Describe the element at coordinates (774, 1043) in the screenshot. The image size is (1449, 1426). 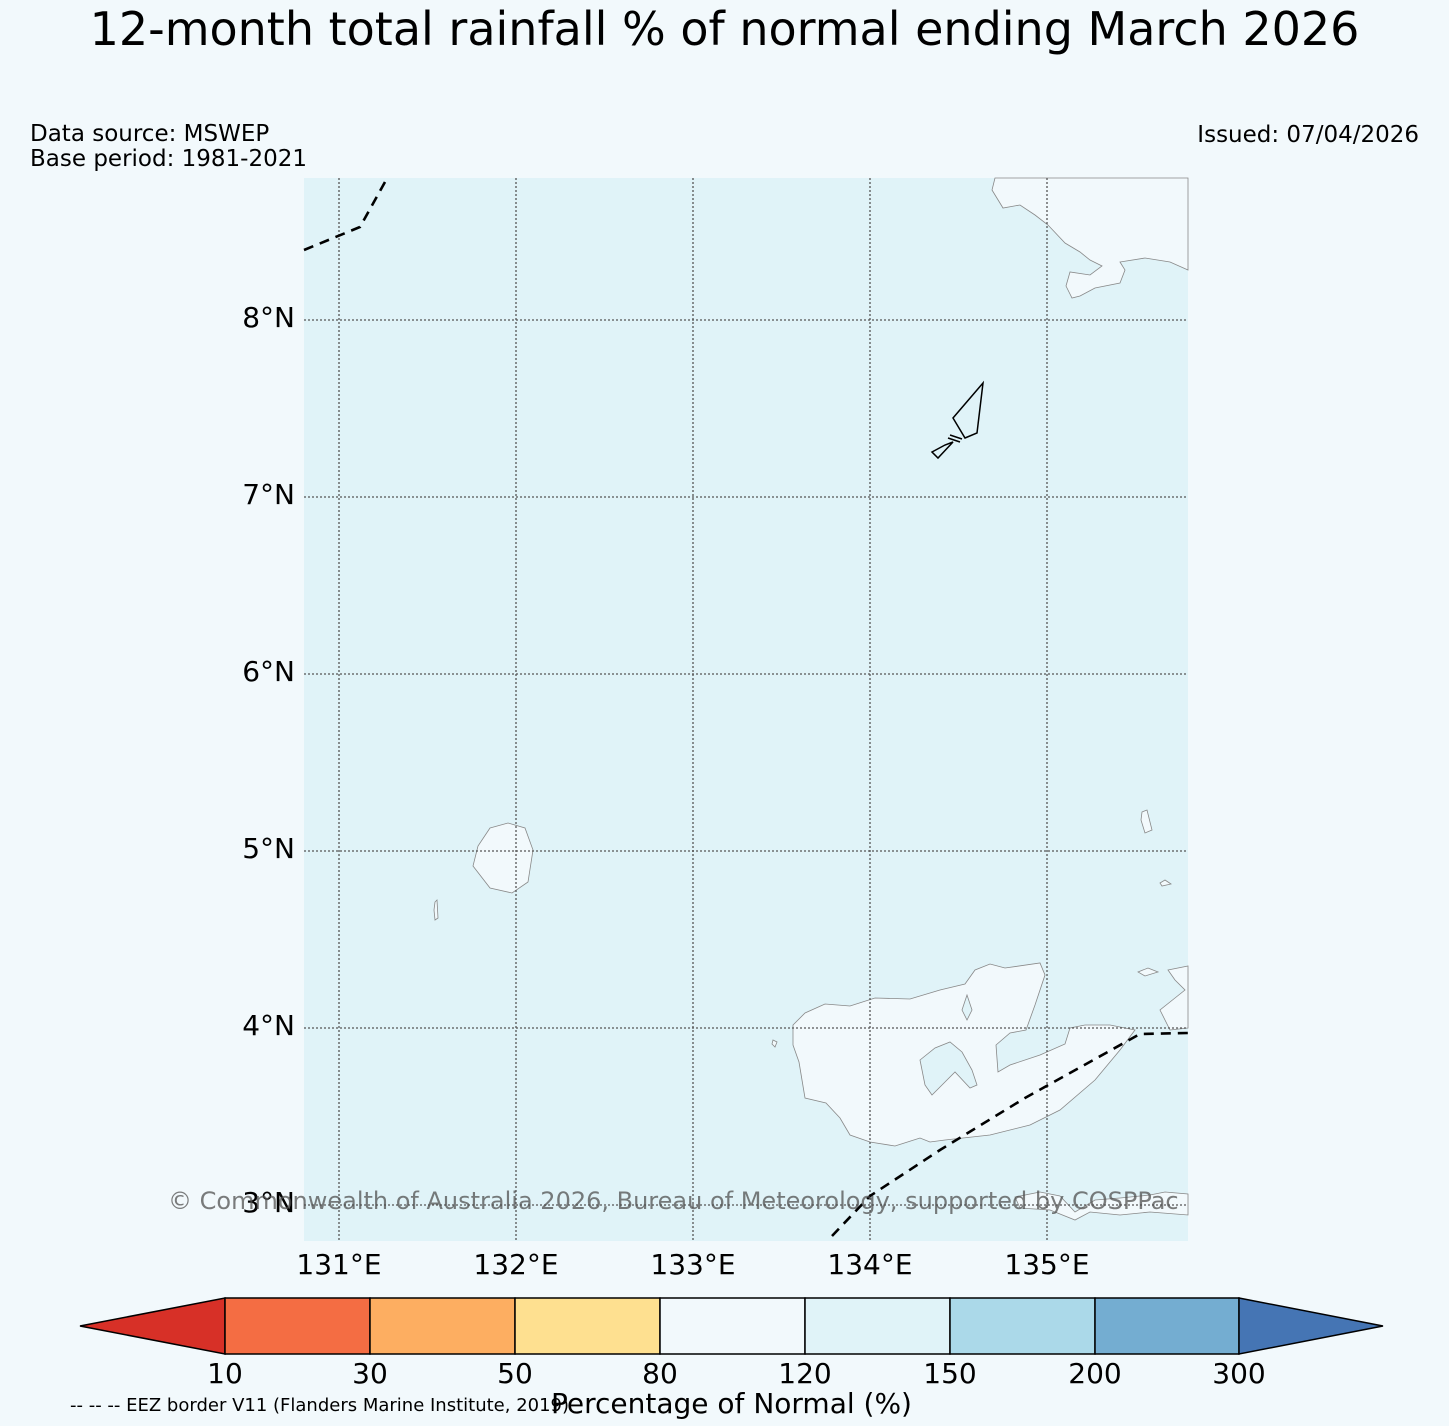
I see `islet-south` at that location.